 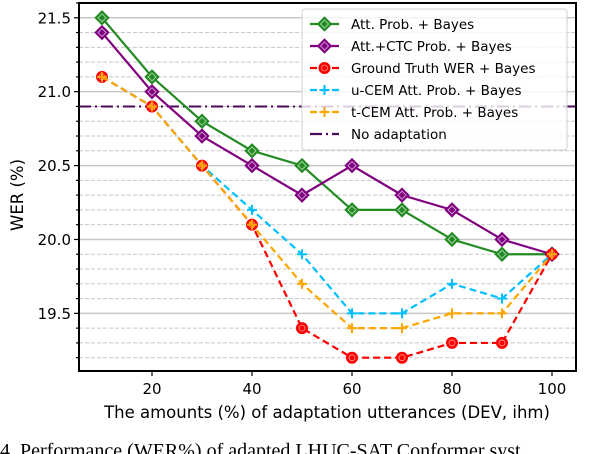 I want to click on y-axis-label: WER (%), so click(x=17, y=195).